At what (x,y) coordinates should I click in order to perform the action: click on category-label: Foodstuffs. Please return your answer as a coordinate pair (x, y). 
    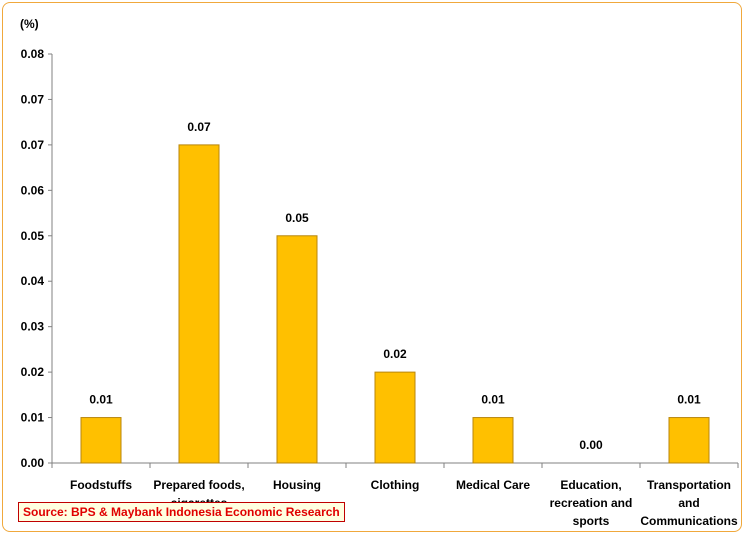
    Looking at the image, I should click on (101, 485).